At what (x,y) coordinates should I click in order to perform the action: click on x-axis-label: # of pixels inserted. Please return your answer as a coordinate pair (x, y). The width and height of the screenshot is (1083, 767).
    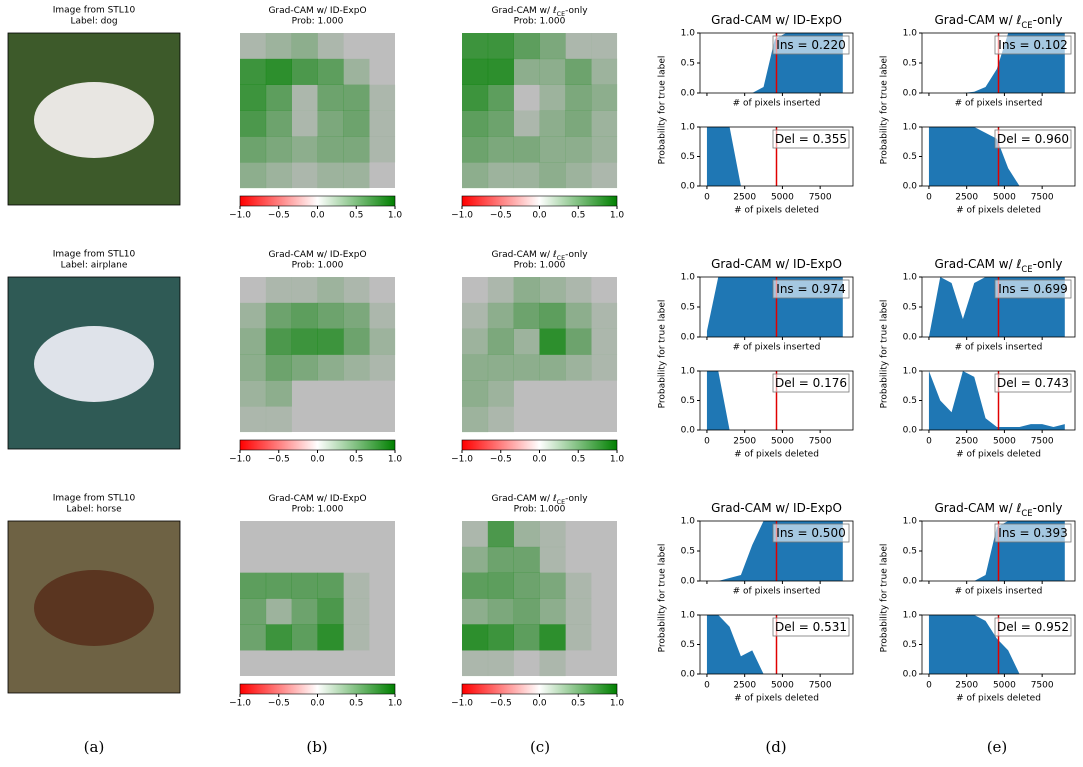
    Looking at the image, I should click on (999, 104).